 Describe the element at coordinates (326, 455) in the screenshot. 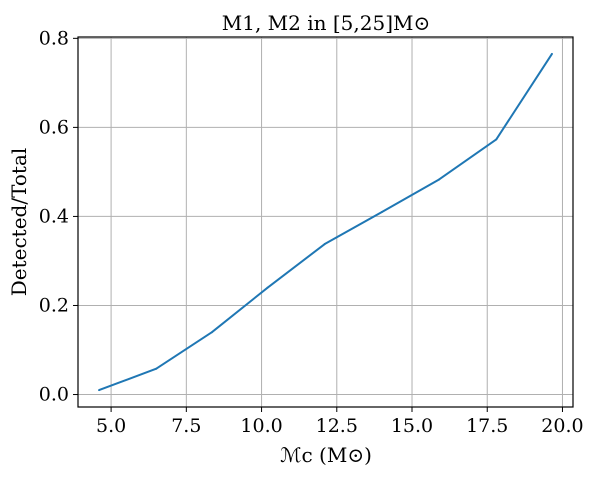

I see `x-axis-label: ℳc (M⊙)` at that location.